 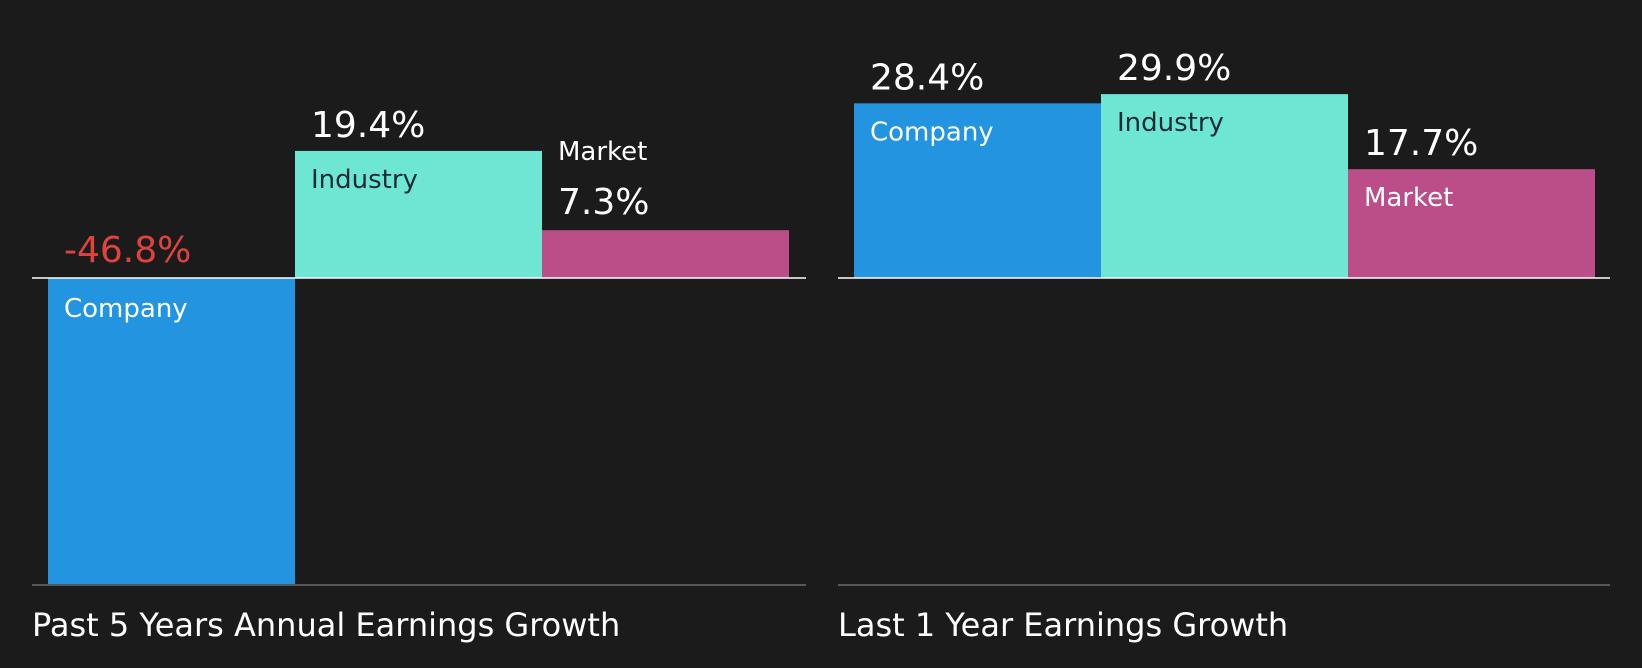 I want to click on value-label-industry-past-5-years: 19.4%, so click(x=368, y=125).